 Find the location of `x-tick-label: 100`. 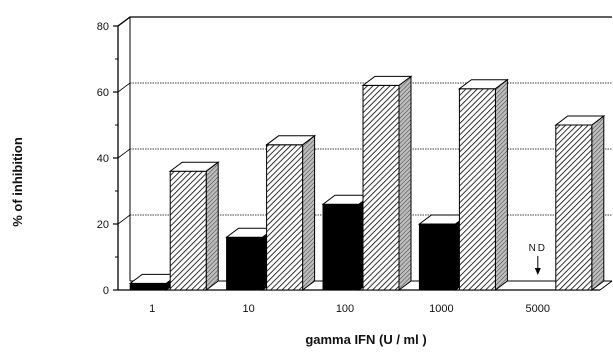

x-tick-label: 100 is located at coordinates (345, 309).